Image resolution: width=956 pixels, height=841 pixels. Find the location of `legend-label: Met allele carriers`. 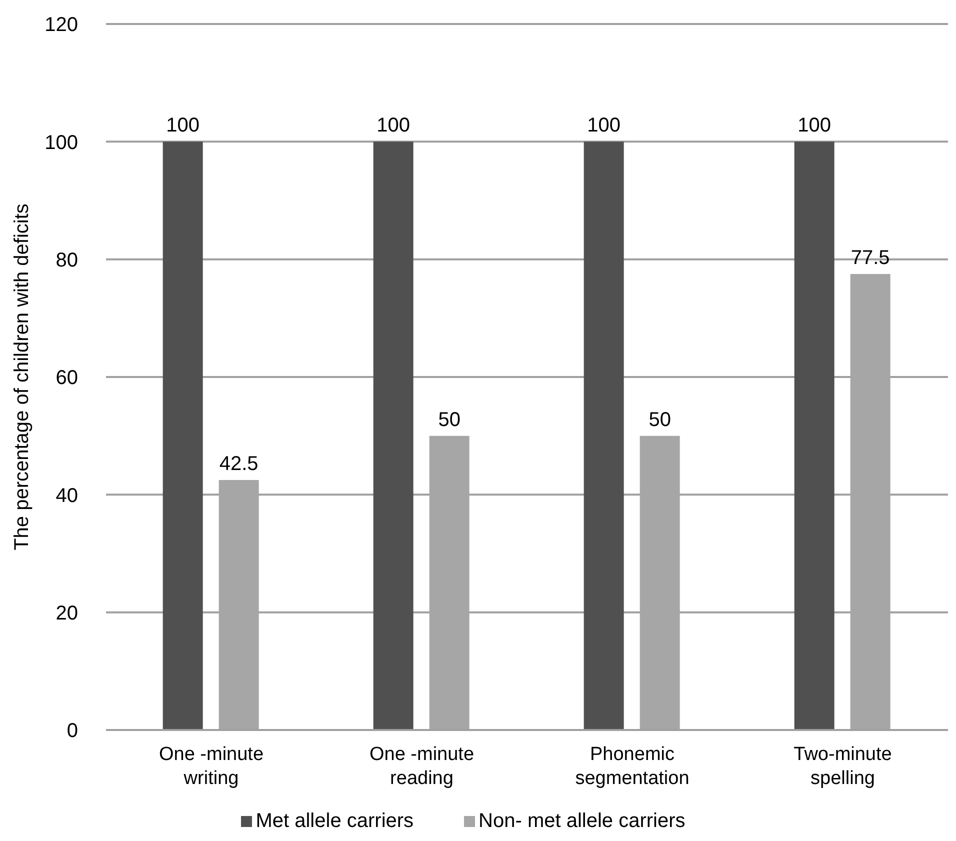

legend-label: Met allele carriers is located at coordinates (335, 821).